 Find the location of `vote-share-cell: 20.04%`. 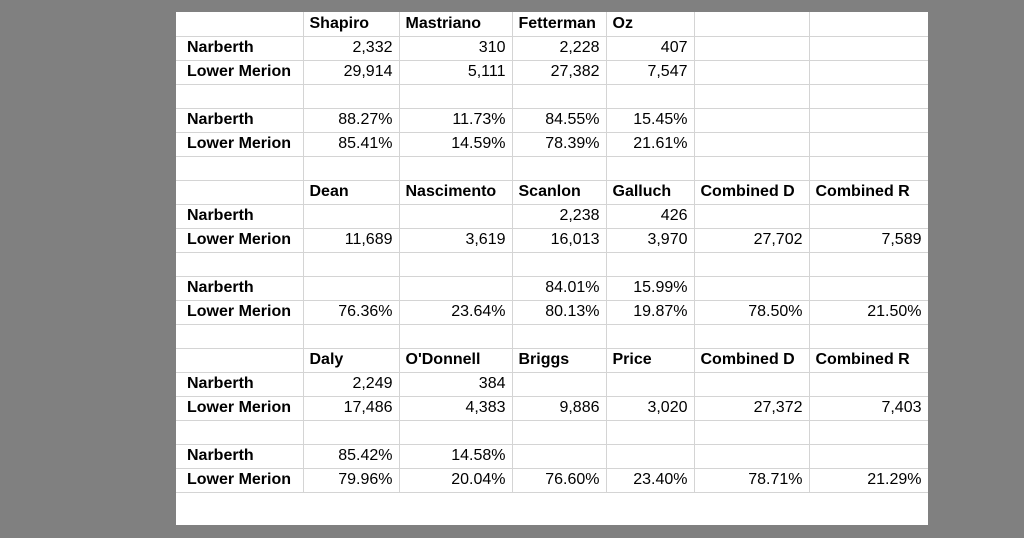

vote-share-cell: 20.04% is located at coordinates (456, 480).